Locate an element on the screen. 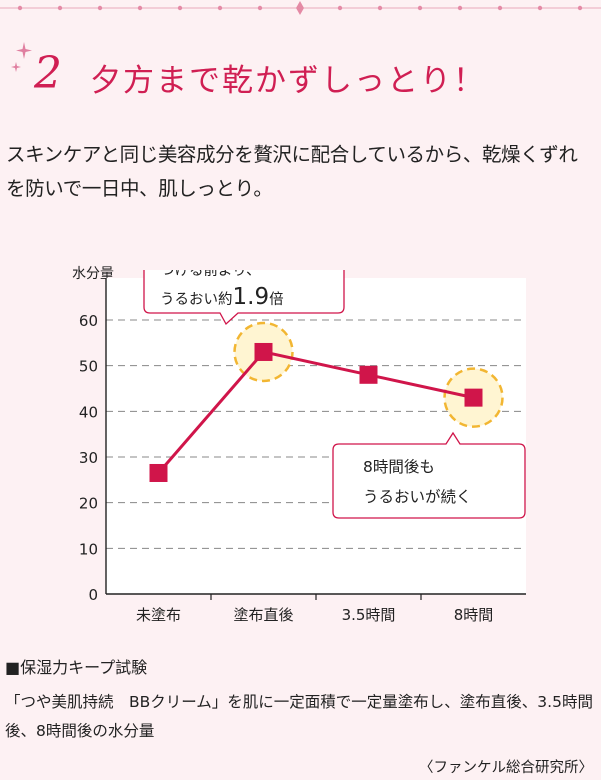 This screenshot has width=601, height=780. annotation-2-line1: 8時間後も is located at coordinates (399, 467).